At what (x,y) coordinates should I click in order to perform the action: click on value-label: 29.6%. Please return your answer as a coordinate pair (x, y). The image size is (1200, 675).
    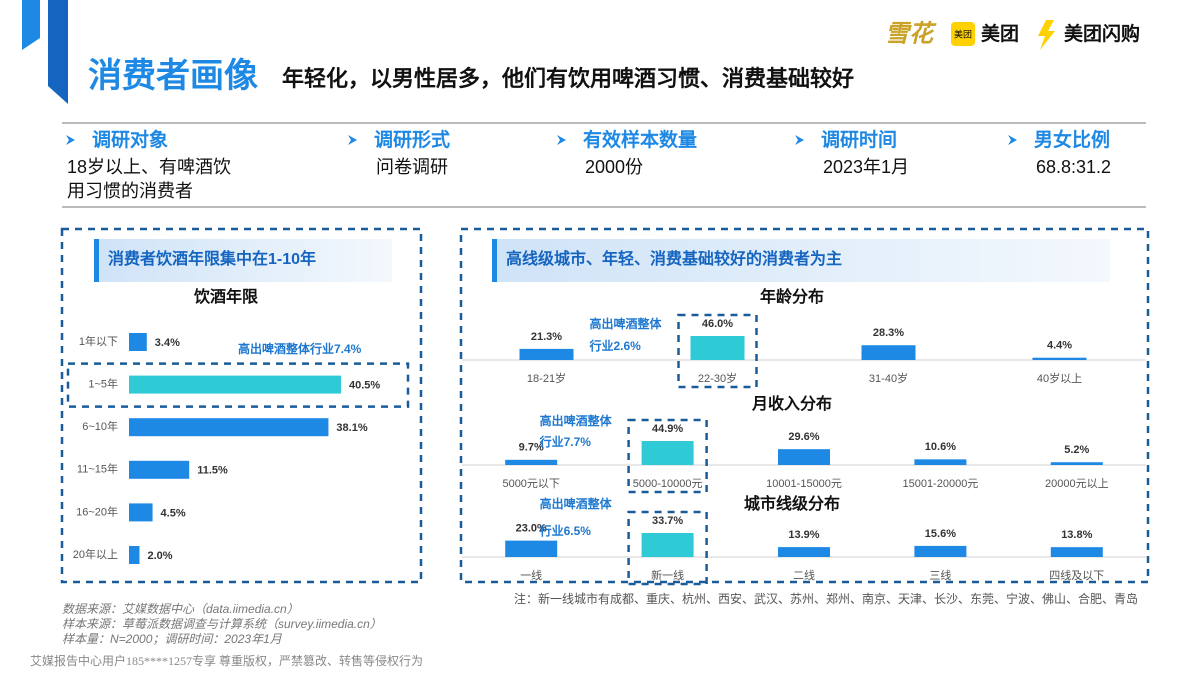
    Looking at the image, I should click on (803, 437).